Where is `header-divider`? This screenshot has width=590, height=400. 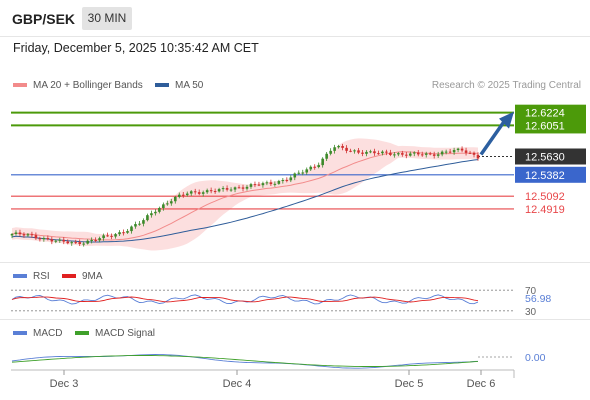
header-divider is located at coordinates (295, 36).